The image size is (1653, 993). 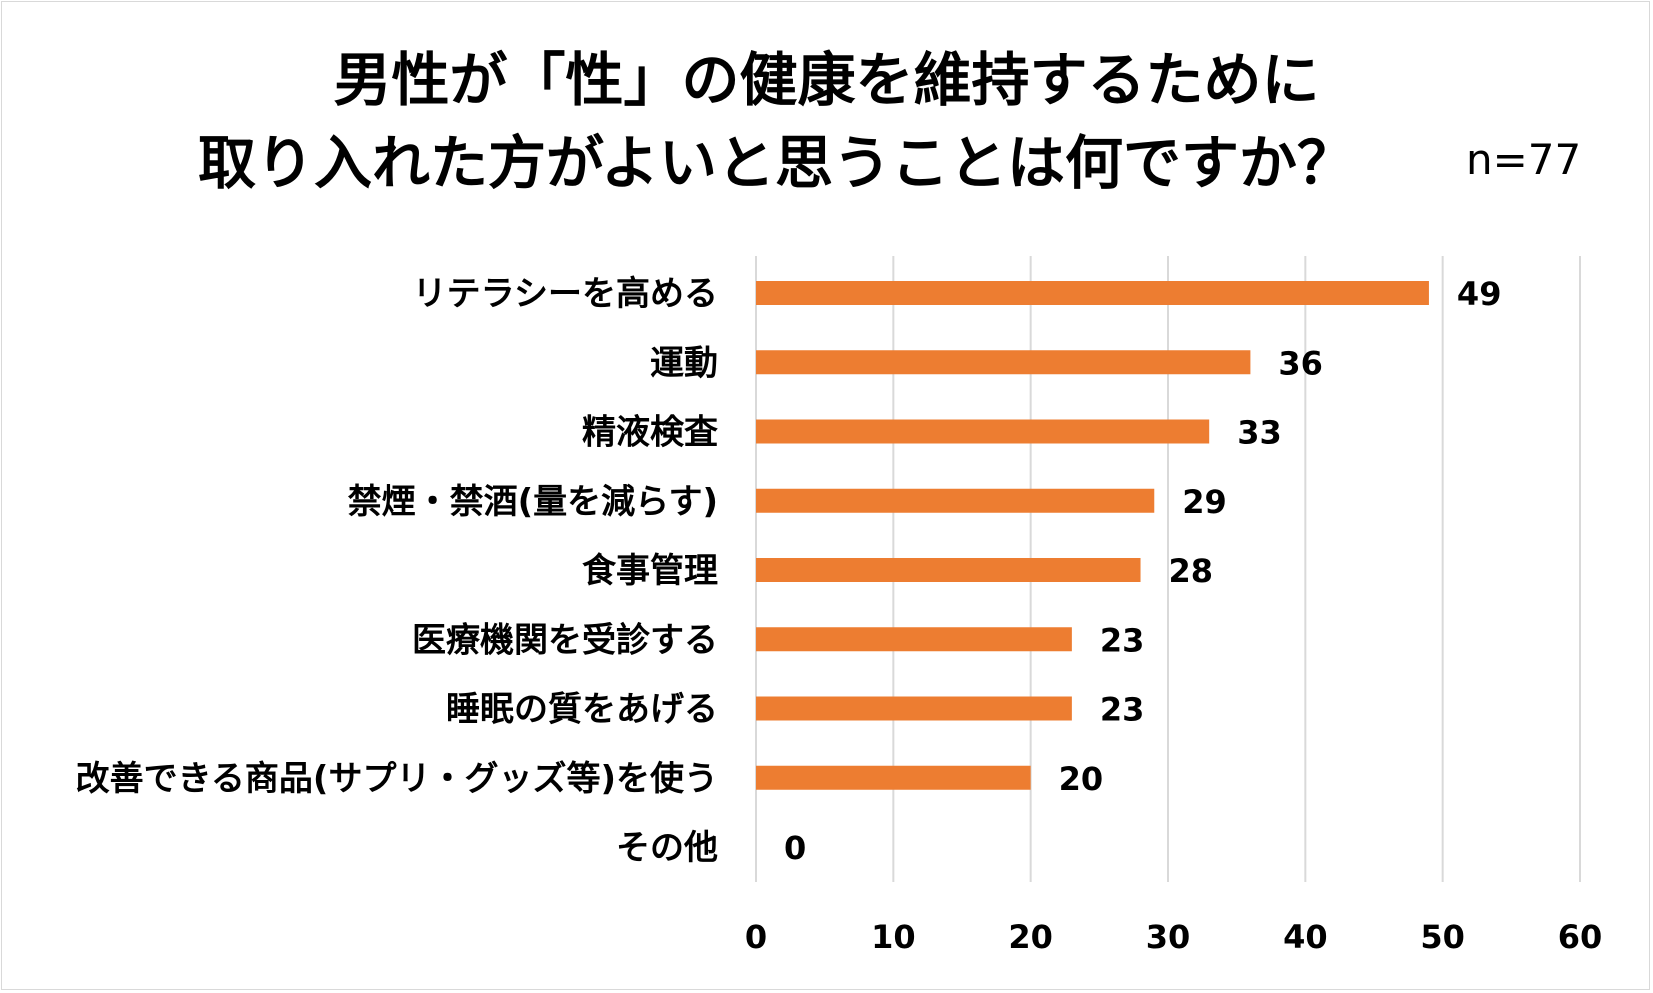 What do you see at coordinates (776, 163) in the screenshot?
I see `chart-title-line-2: 取り入れた方がよいと思うことは何ですか？` at bounding box center [776, 163].